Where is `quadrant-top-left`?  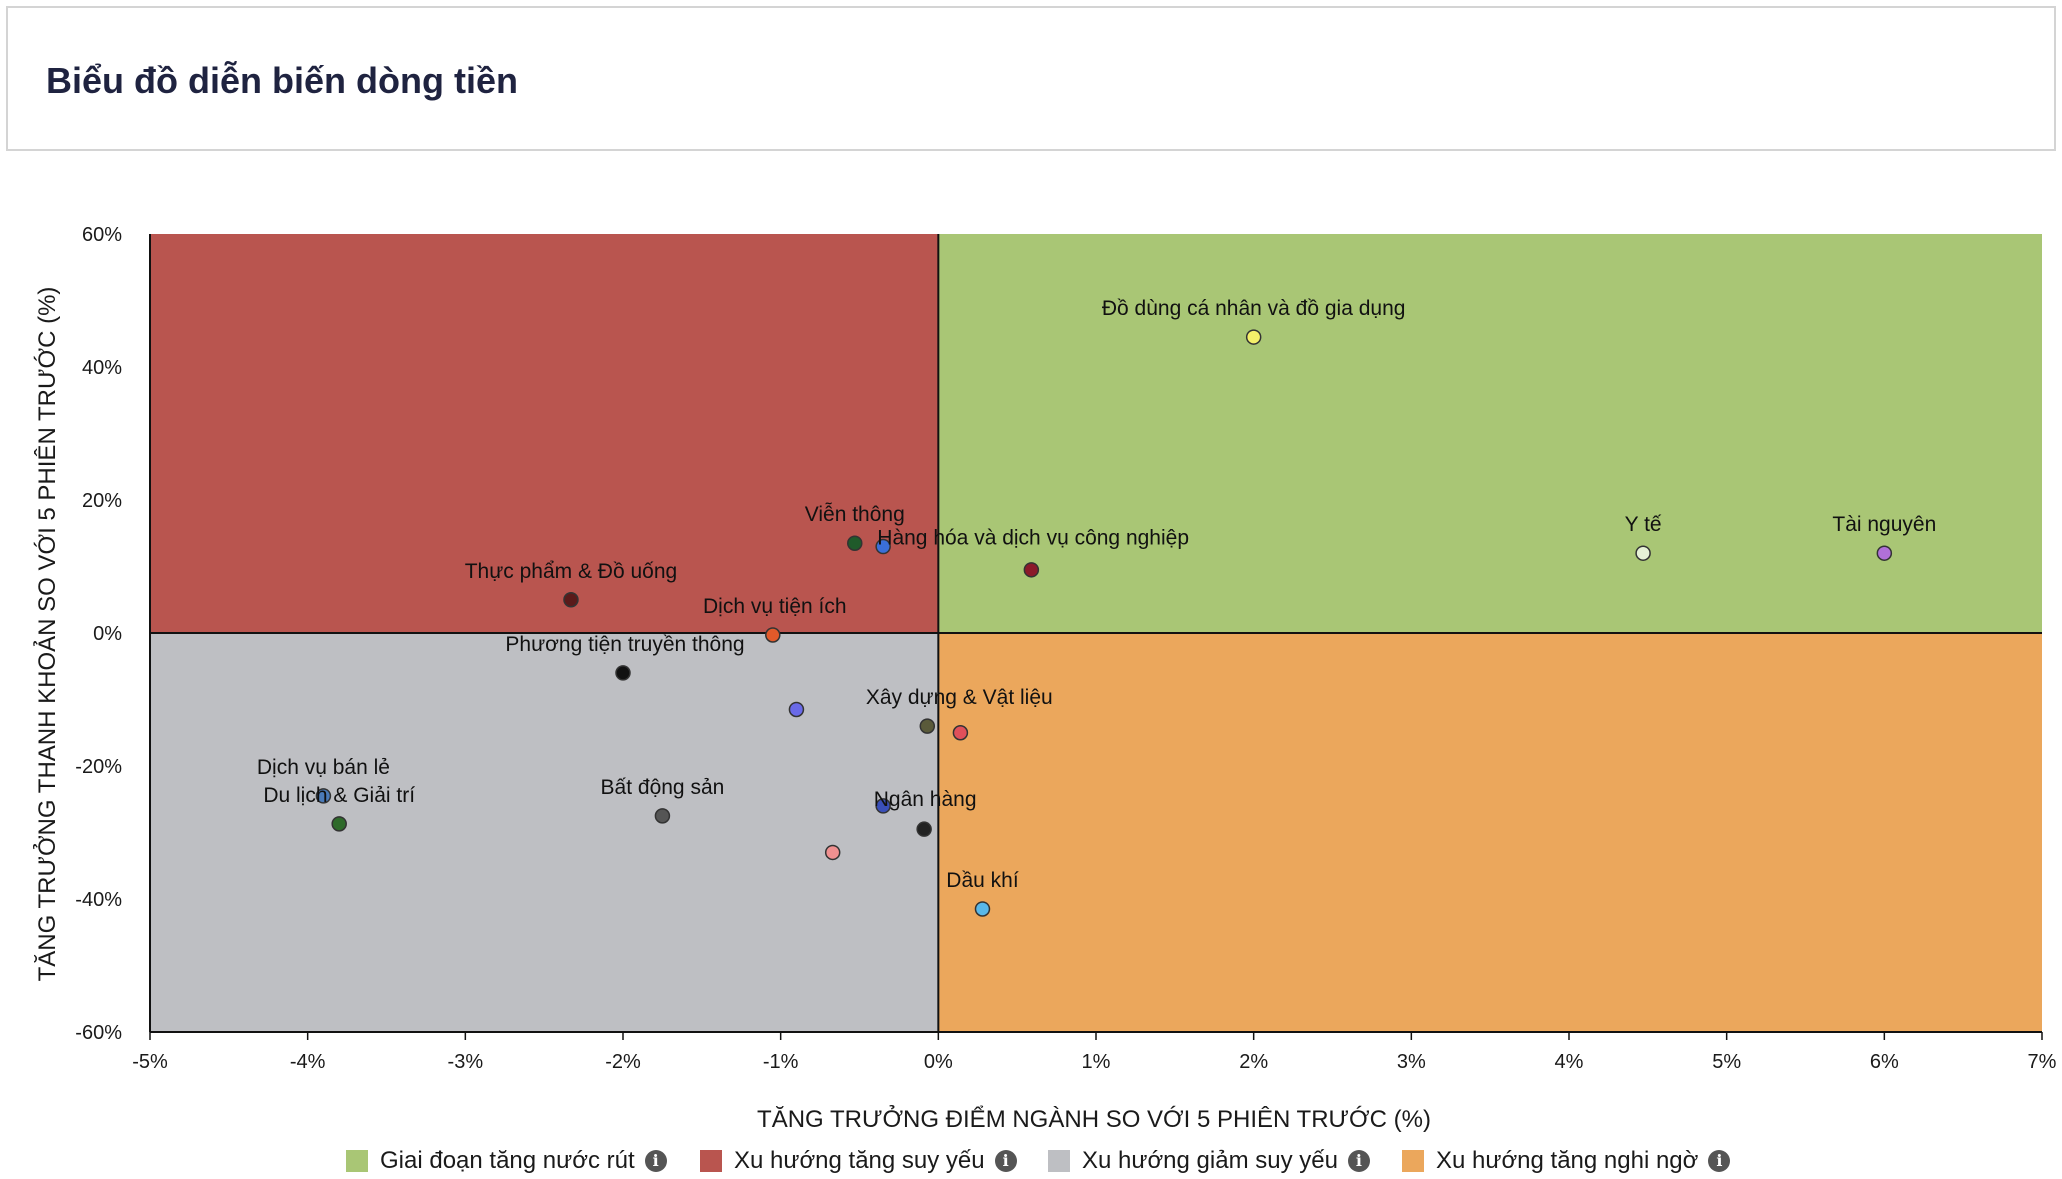 quadrant-top-left is located at coordinates (544, 433).